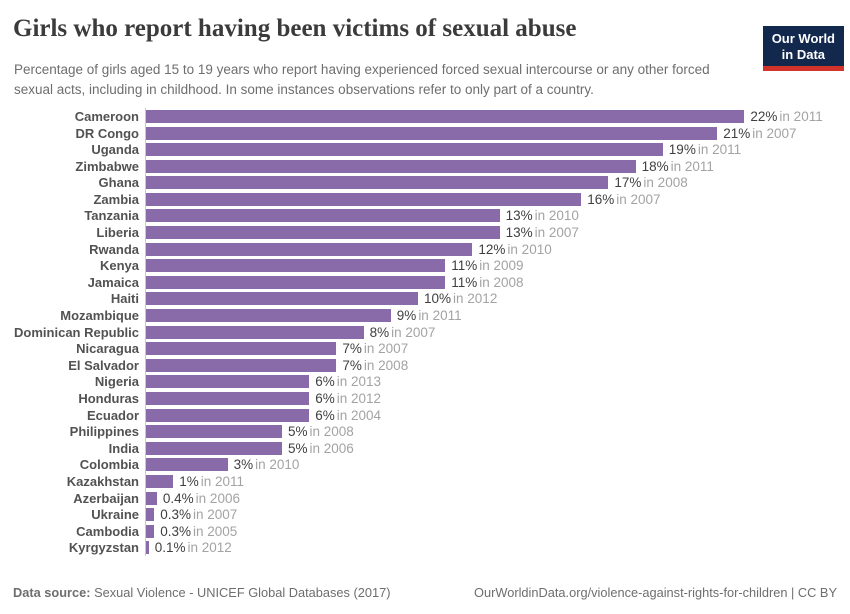  What do you see at coordinates (497, 514) in the screenshot?
I see `bar-track: 0.3% in 2007` at bounding box center [497, 514].